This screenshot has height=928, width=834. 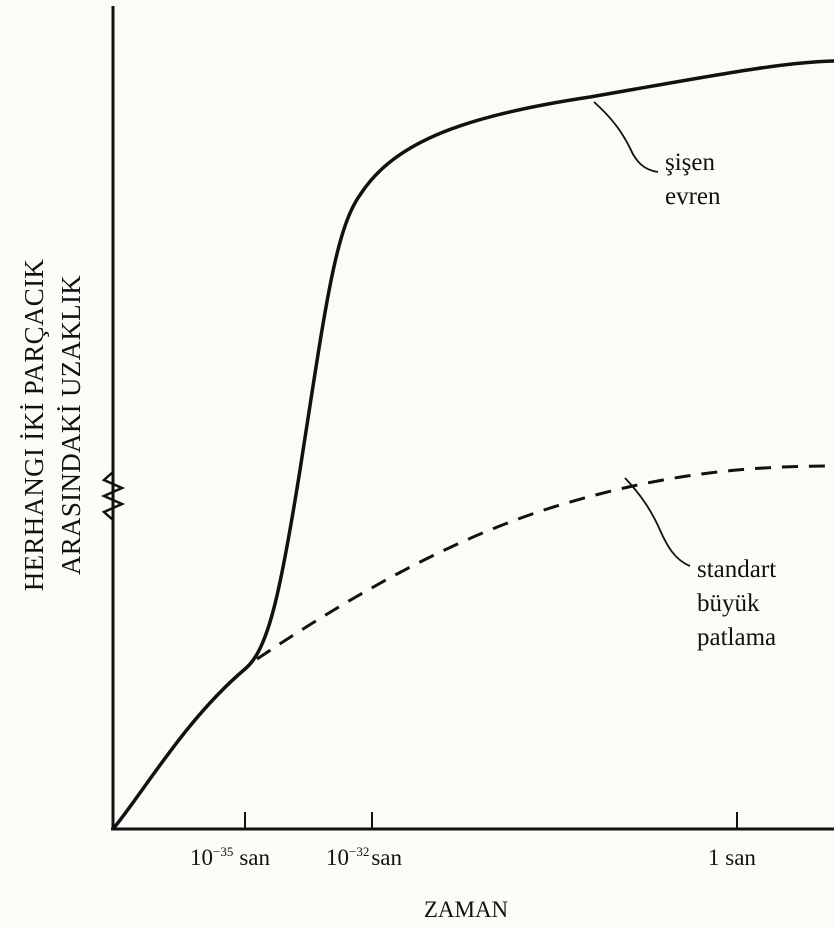 I want to click on y-axis-break-mark, so click(x=113, y=496).